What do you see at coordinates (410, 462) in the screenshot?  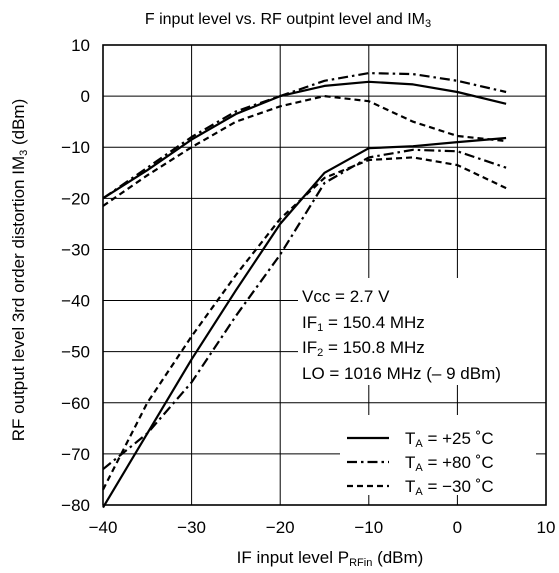 I see `legend-label-2-text: T` at bounding box center [410, 462].